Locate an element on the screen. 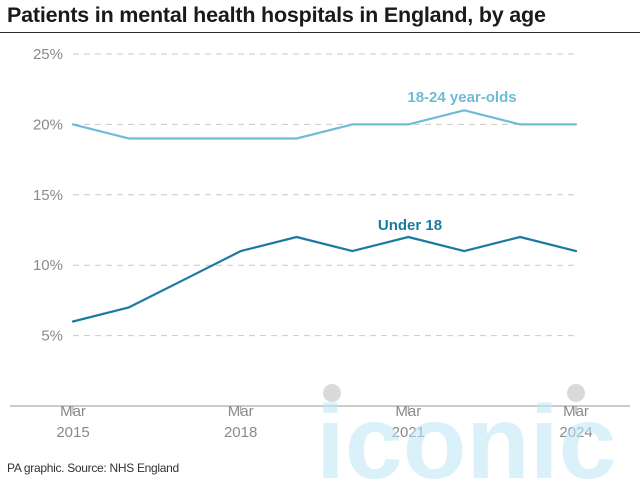 The image size is (640, 483). watermark-dot-right is located at coordinates (576, 393).